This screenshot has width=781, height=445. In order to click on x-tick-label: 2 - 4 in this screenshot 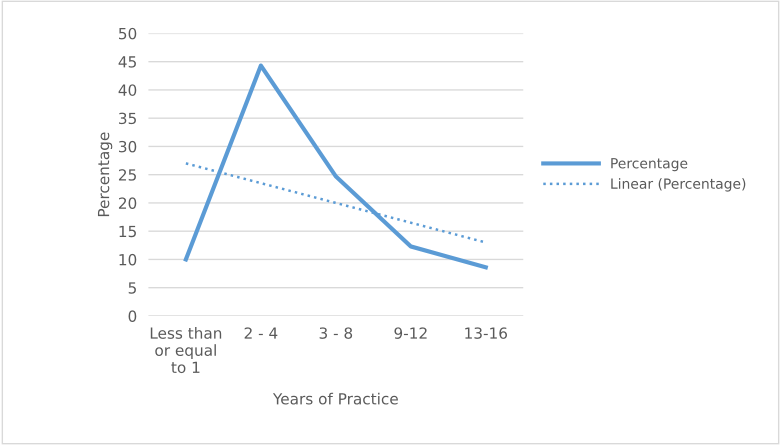, I will do `click(261, 333)`.